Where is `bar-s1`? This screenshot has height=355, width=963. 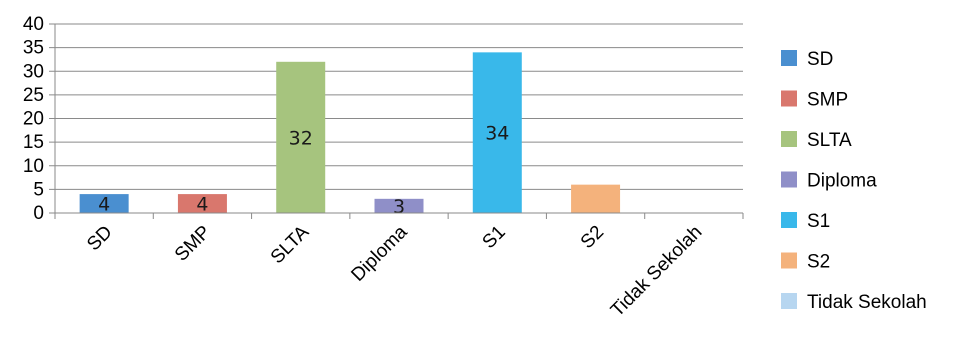 bar-s1 is located at coordinates (497, 132).